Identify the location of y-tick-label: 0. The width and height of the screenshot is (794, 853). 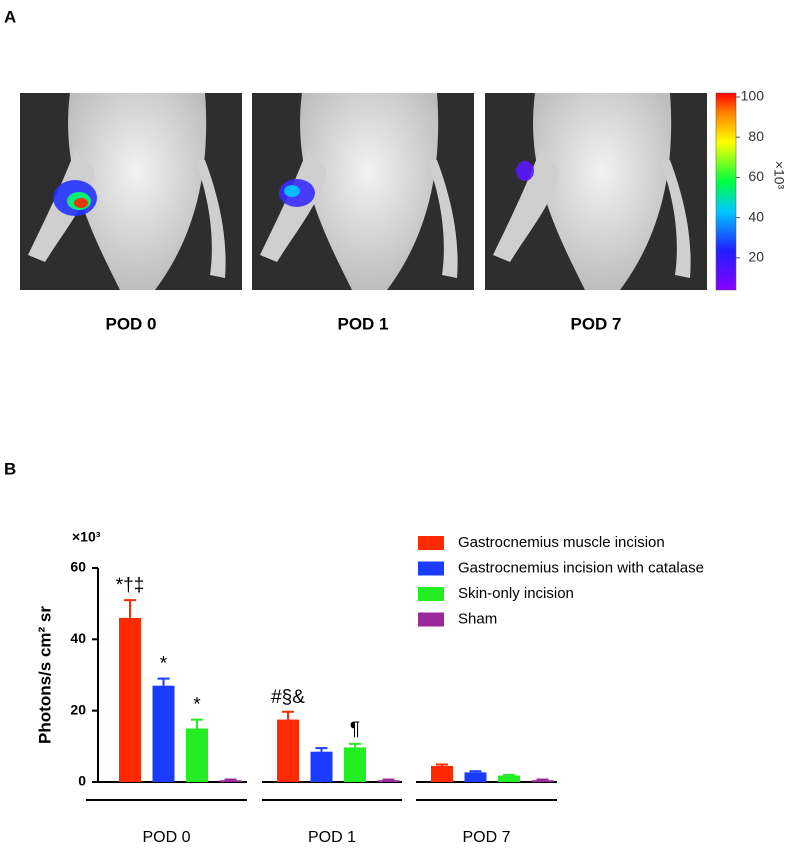
(82, 781).